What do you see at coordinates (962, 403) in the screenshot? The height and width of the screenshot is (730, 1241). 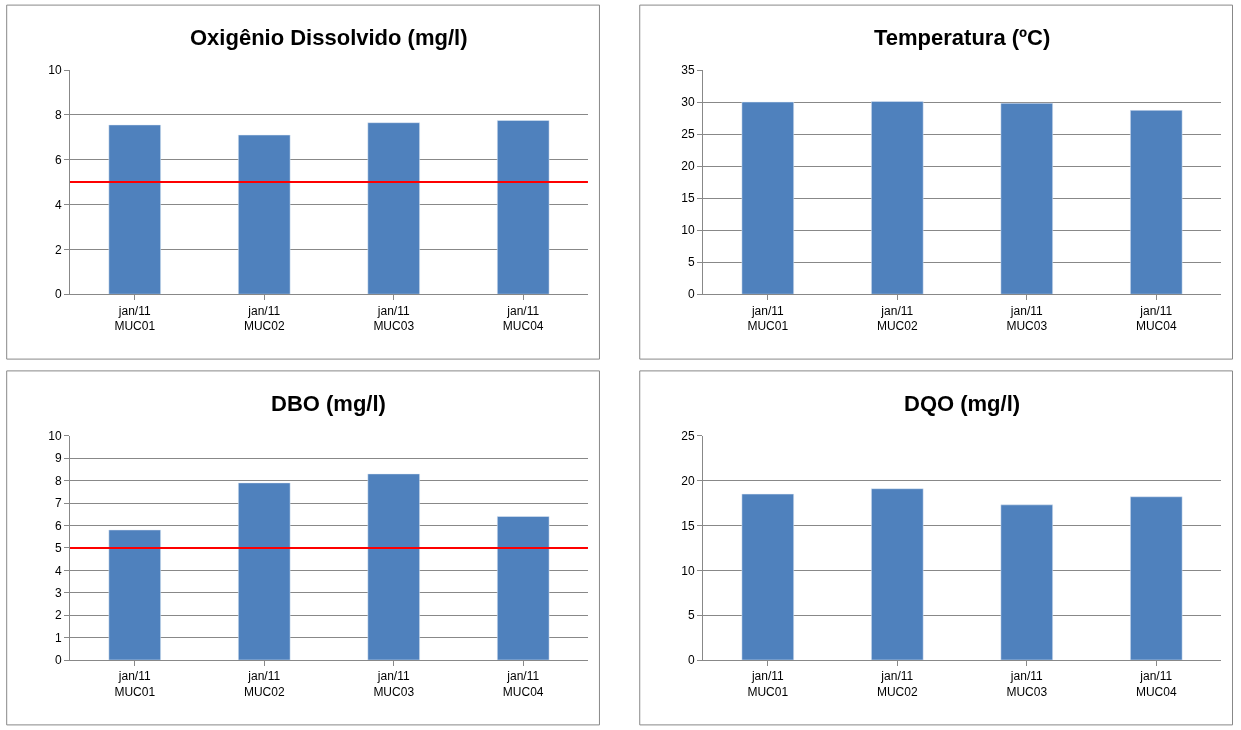 I see `chart-title: DQO (mg/l)` at bounding box center [962, 403].